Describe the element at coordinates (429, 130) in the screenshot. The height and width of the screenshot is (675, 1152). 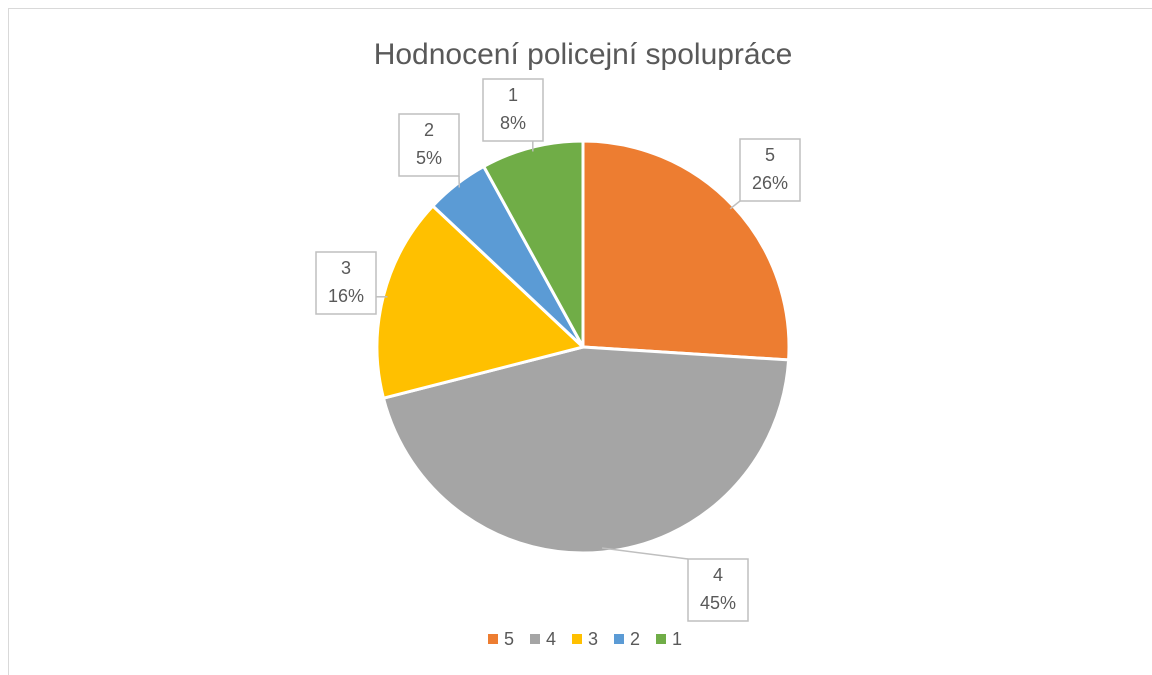
I see `data-label-category: 2` at that location.